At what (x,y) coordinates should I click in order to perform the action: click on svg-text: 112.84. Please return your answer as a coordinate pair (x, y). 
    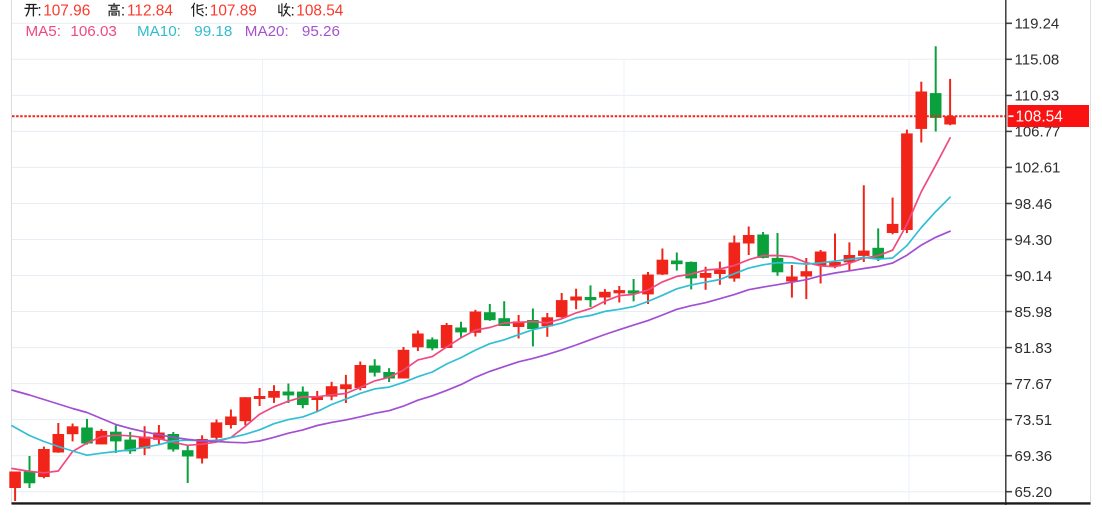
    Looking at the image, I should click on (150, 10).